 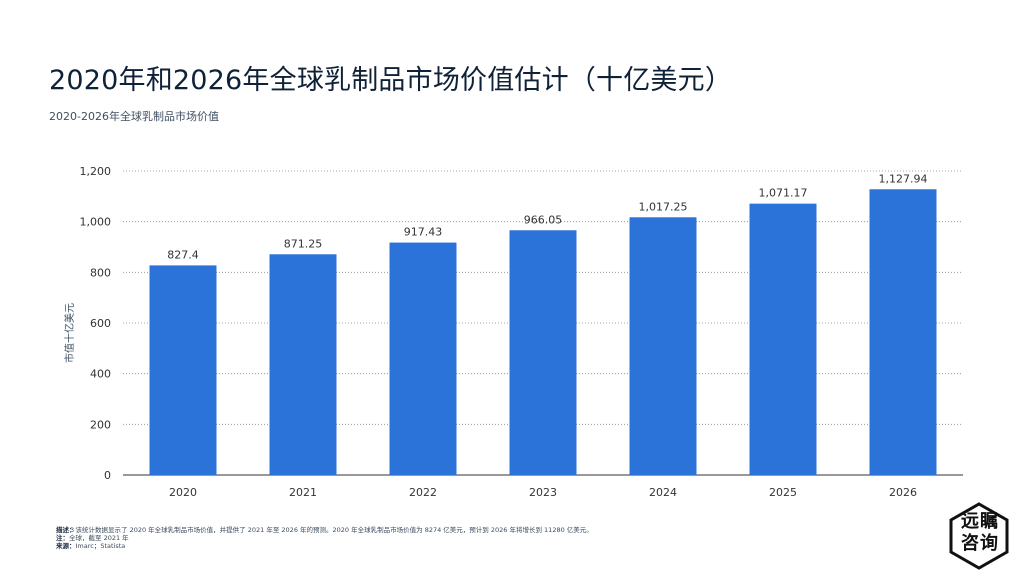 What do you see at coordinates (336, 546) in the screenshot?
I see `source-line: 来源：Imarc；Statista` at bounding box center [336, 546].